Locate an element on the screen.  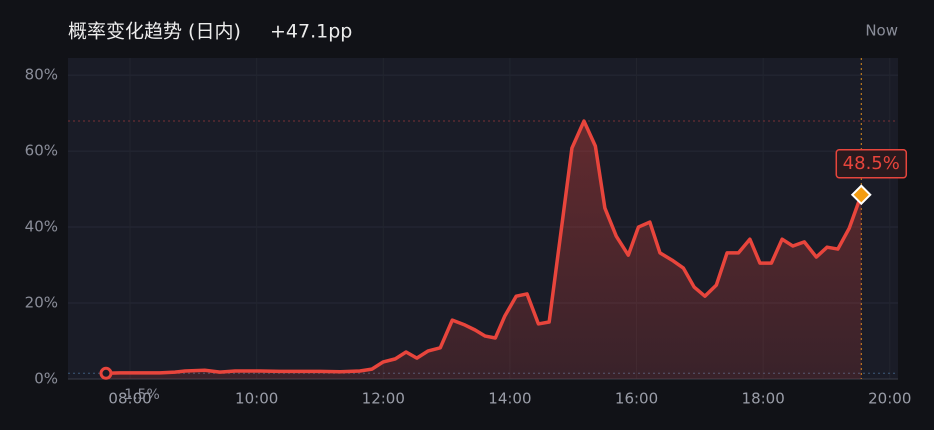
end-marker is located at coordinates (861, 195).